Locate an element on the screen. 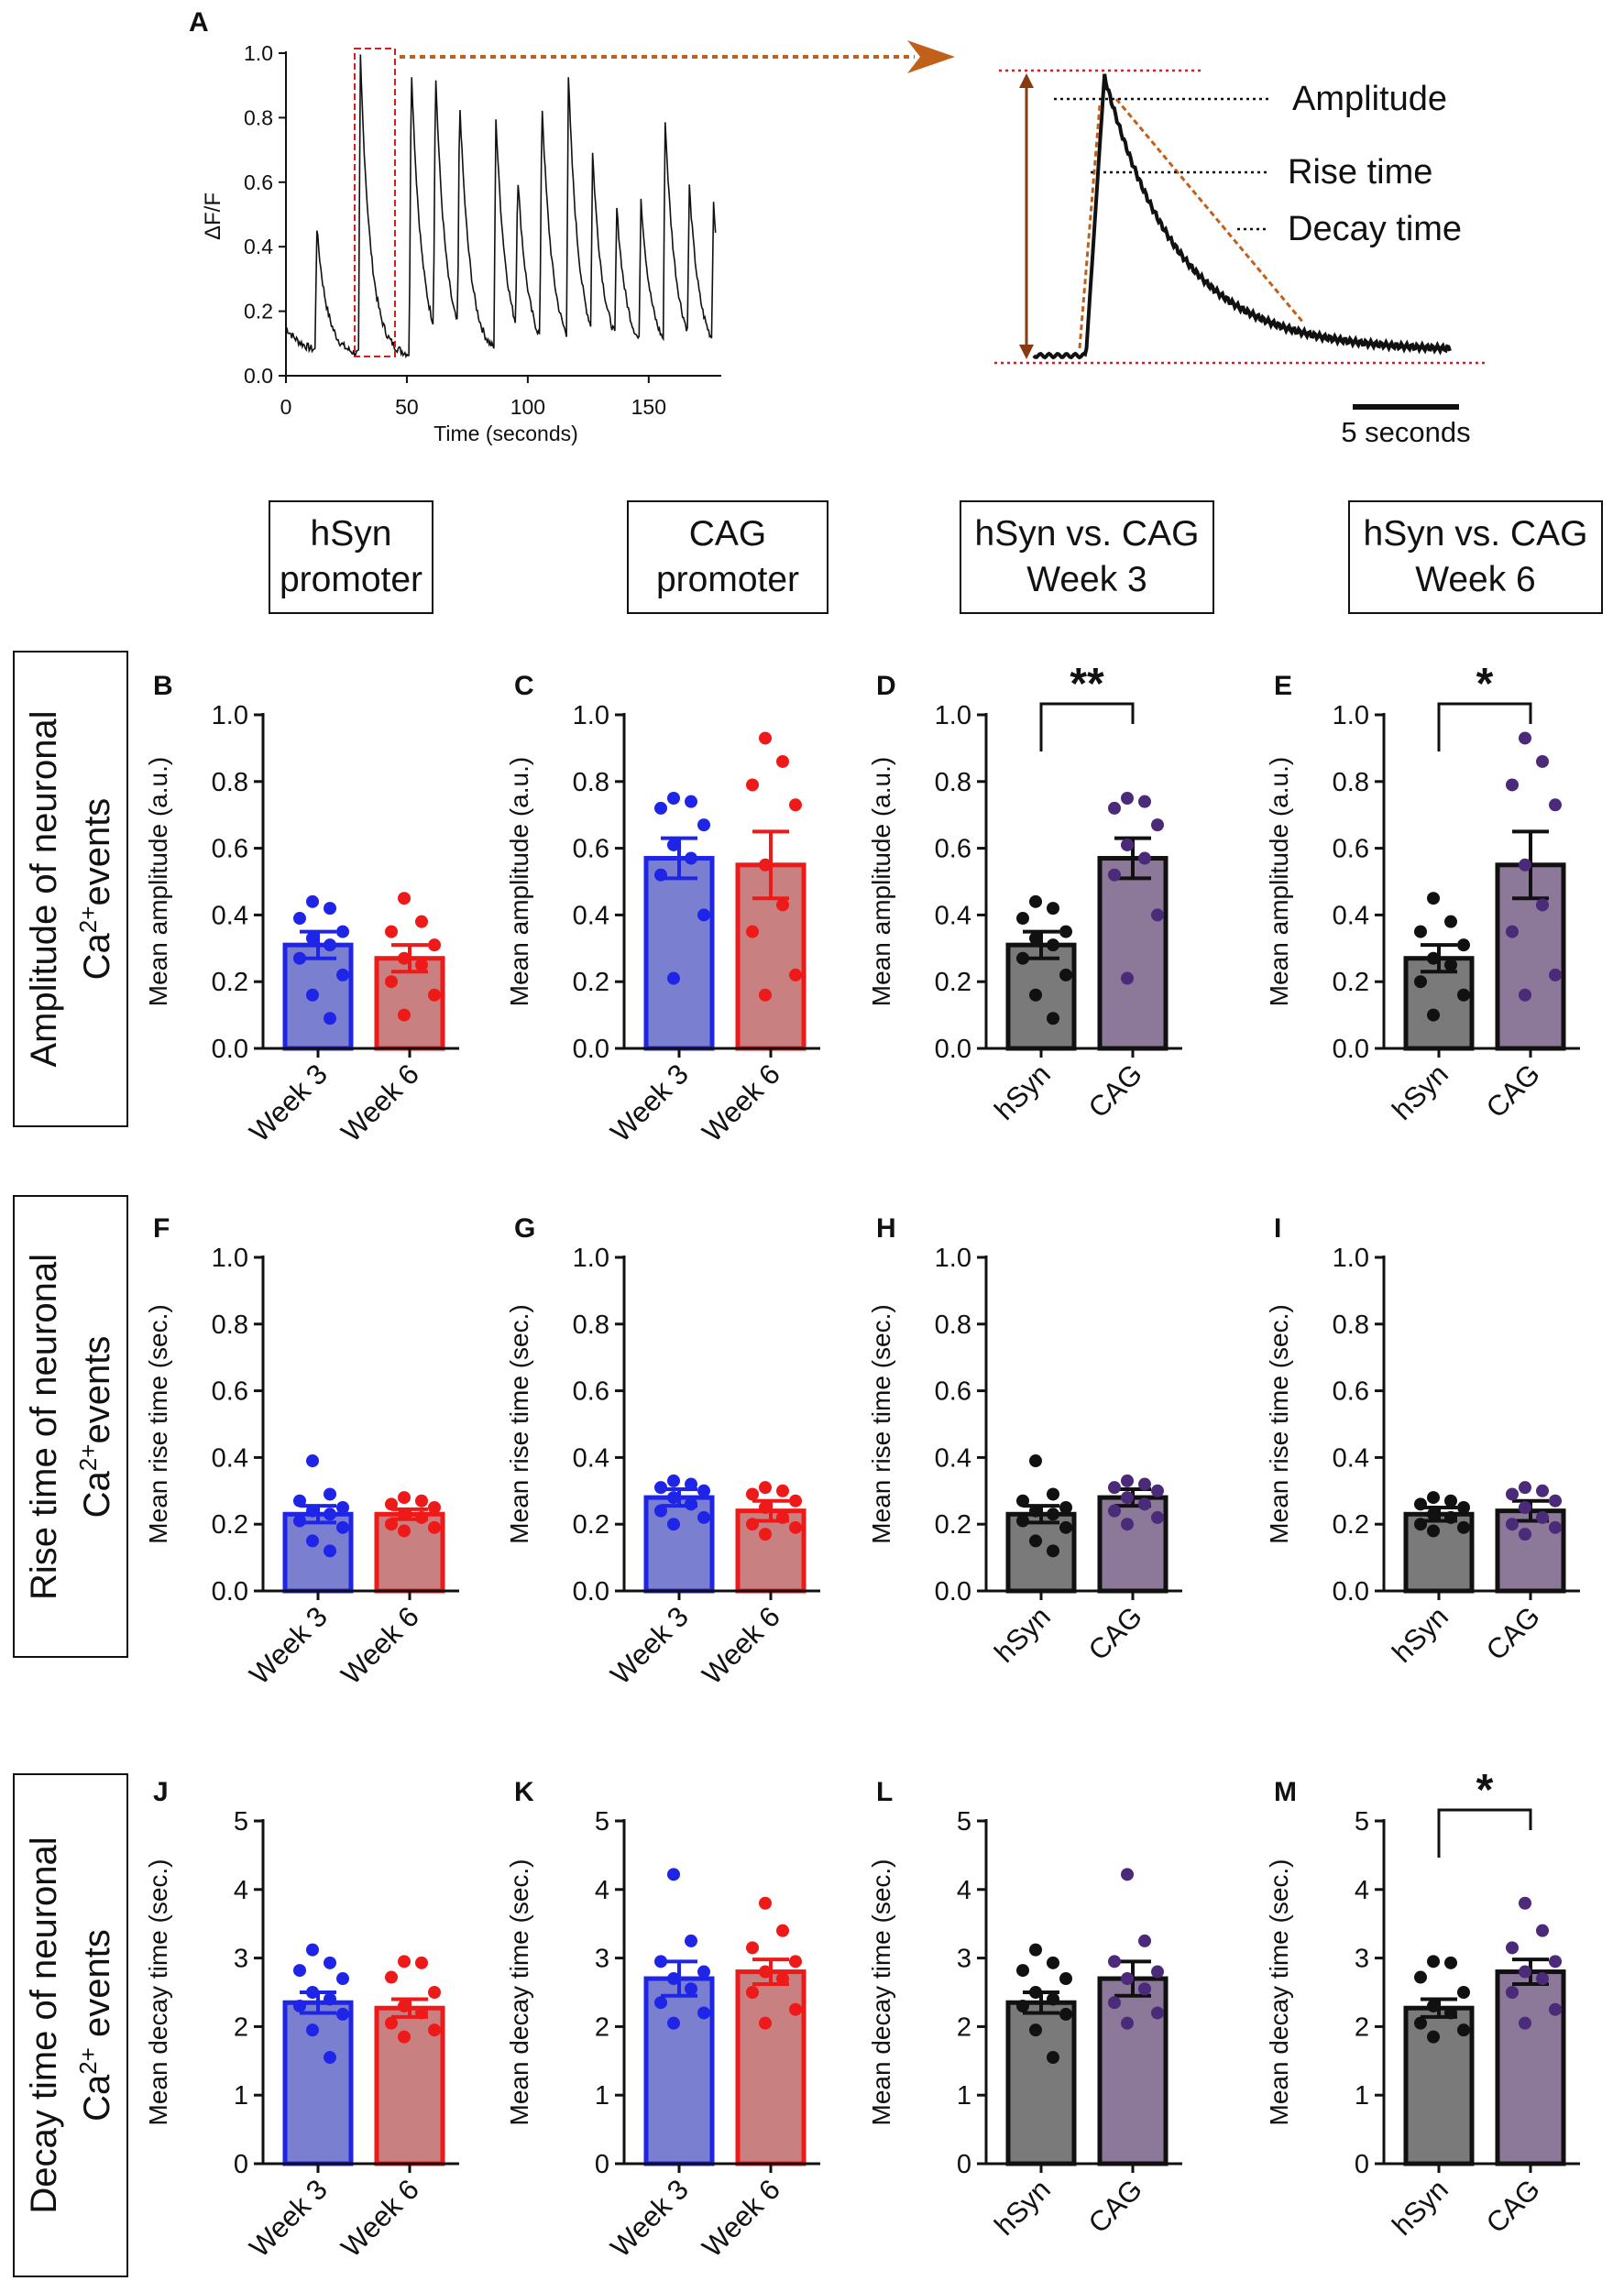  x-tick-label-K: Week 3 is located at coordinates (649, 2218).